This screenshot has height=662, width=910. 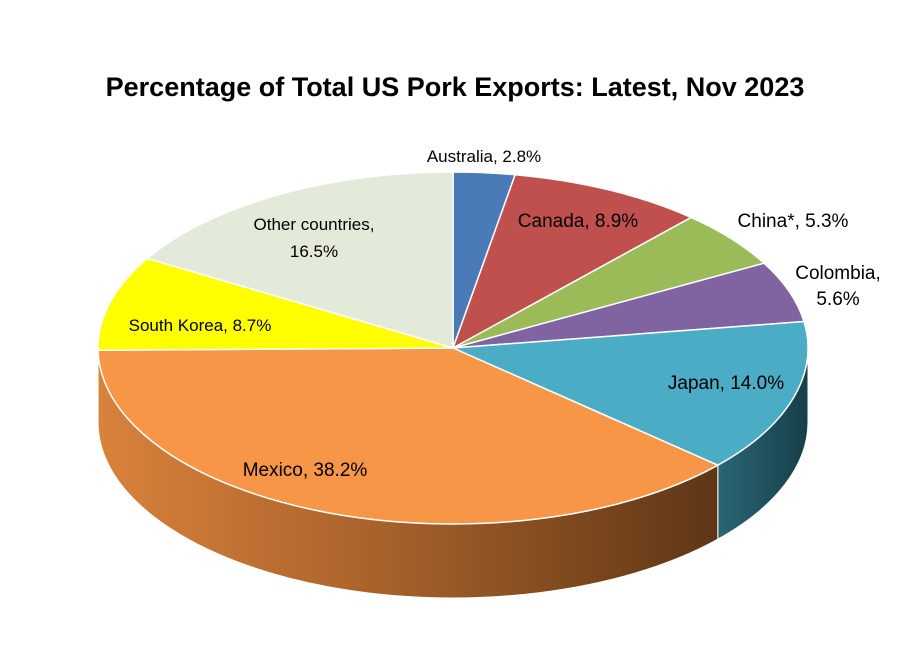 I want to click on slice-label-japan: Japan, 14.0%, so click(x=726, y=383).